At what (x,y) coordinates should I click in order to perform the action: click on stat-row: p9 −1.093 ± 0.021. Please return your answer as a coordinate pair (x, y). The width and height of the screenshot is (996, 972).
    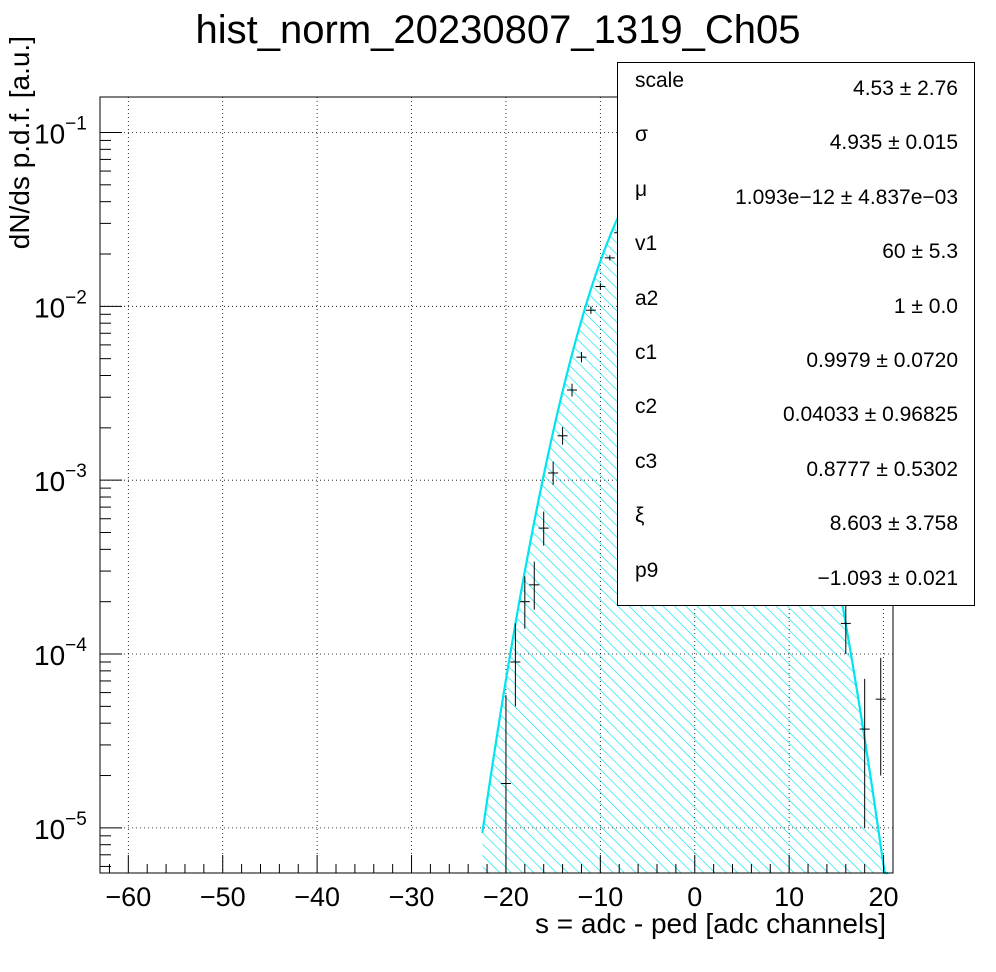
    Looking at the image, I should click on (796, 580).